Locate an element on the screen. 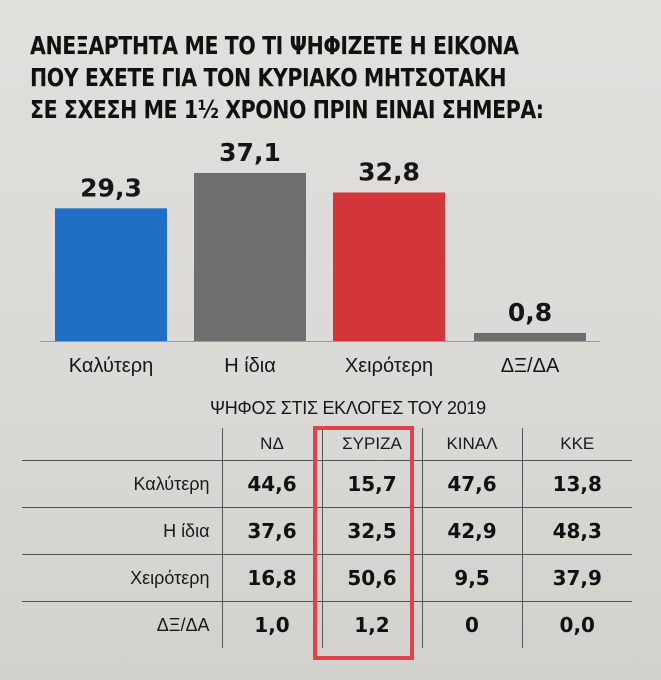 The width and height of the screenshot is (661, 680). table-row: ΔΞ/ΔΑ 1,0 1,2 0 0,0 is located at coordinates (327, 624).